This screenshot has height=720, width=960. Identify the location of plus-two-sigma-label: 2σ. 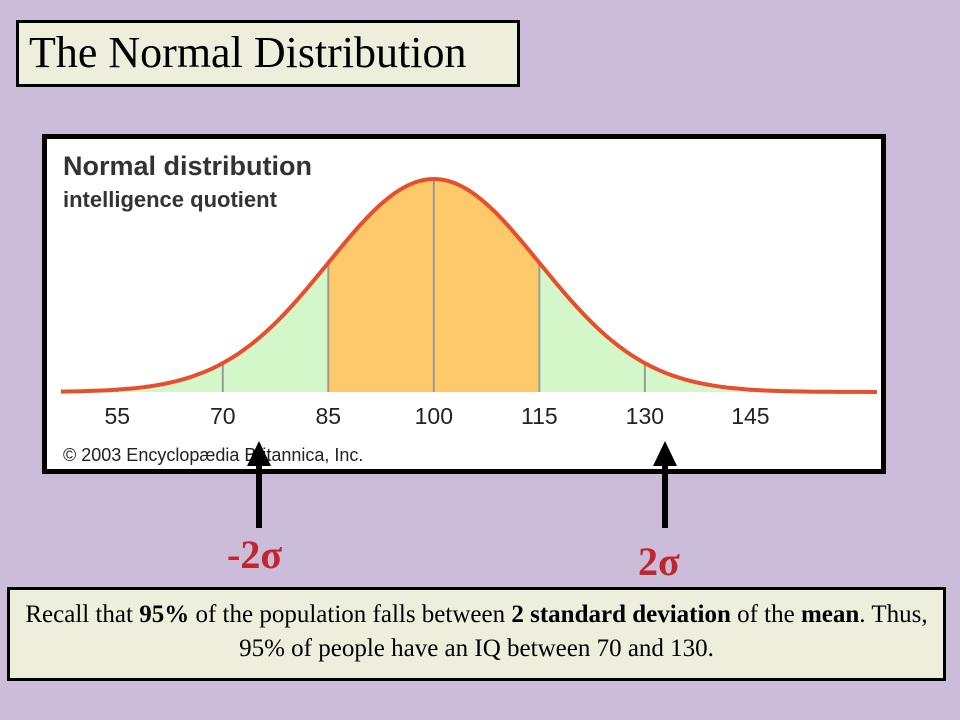
(659, 561).